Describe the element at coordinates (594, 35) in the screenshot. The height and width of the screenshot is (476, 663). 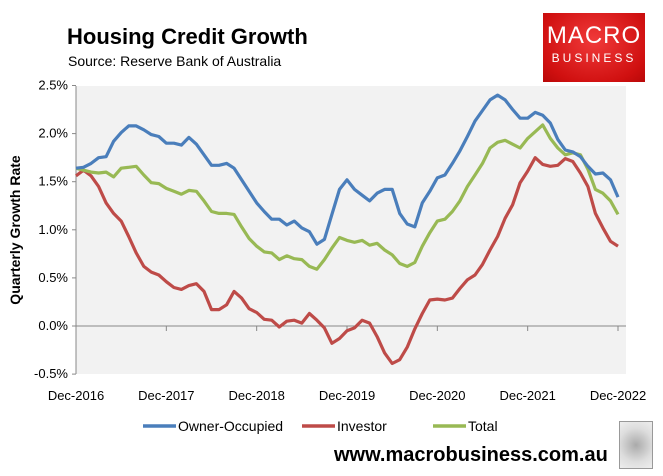
I see `logo-line1: MACRO` at that location.